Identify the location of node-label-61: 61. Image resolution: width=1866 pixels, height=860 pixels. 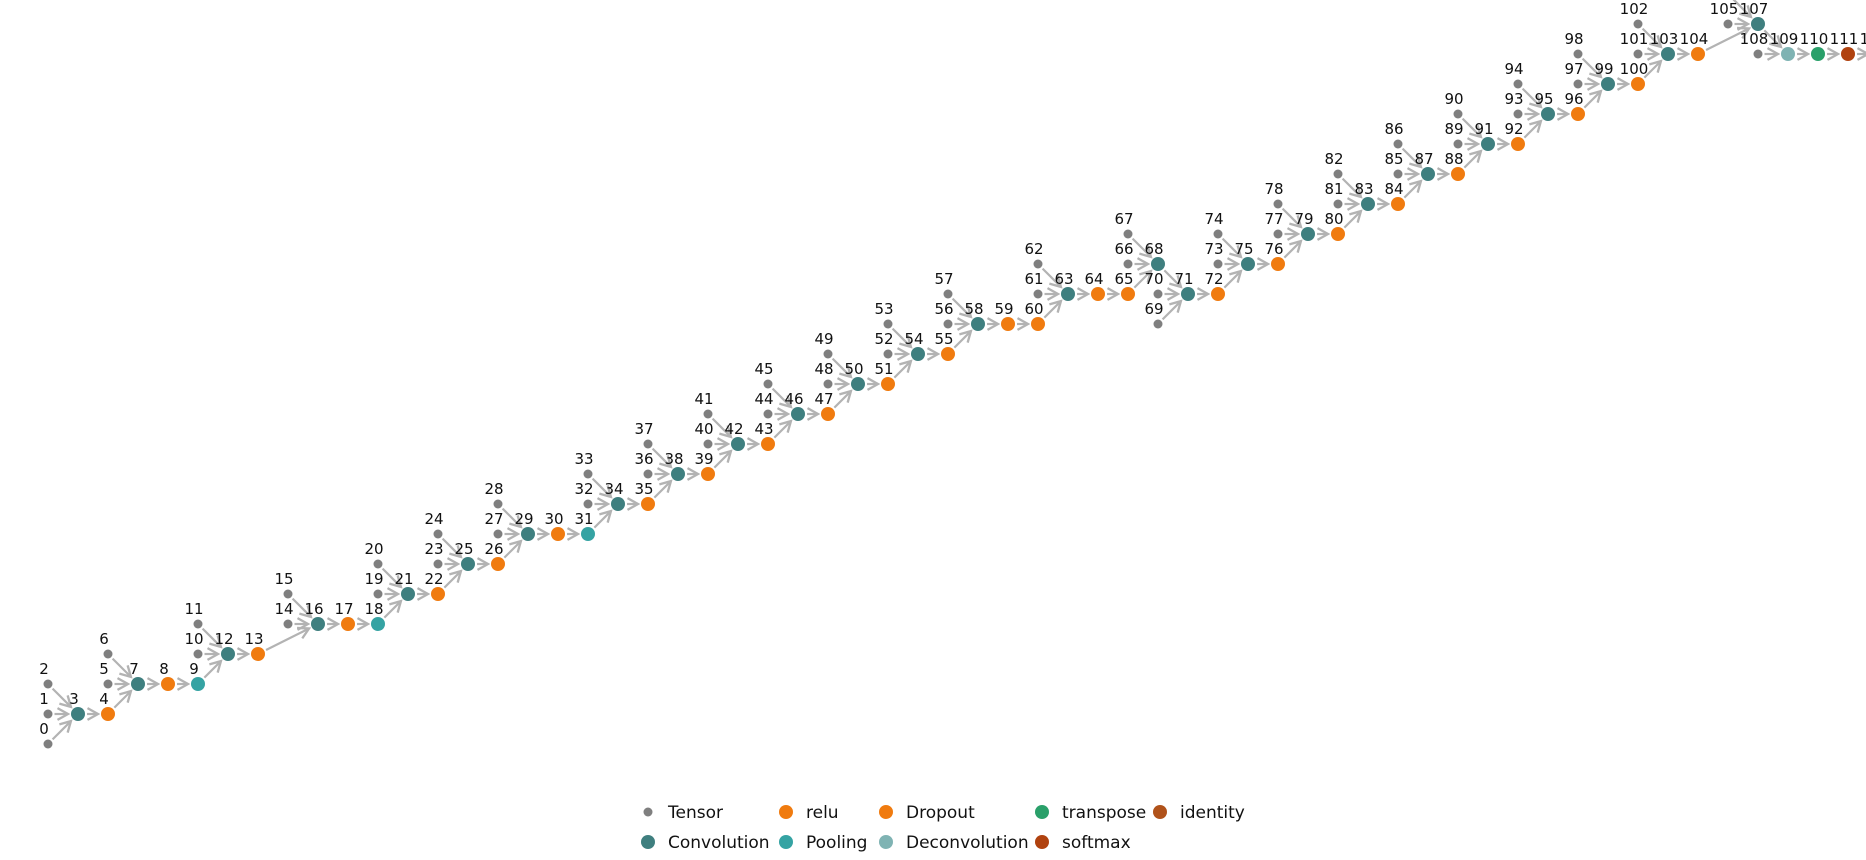
(1033, 279).